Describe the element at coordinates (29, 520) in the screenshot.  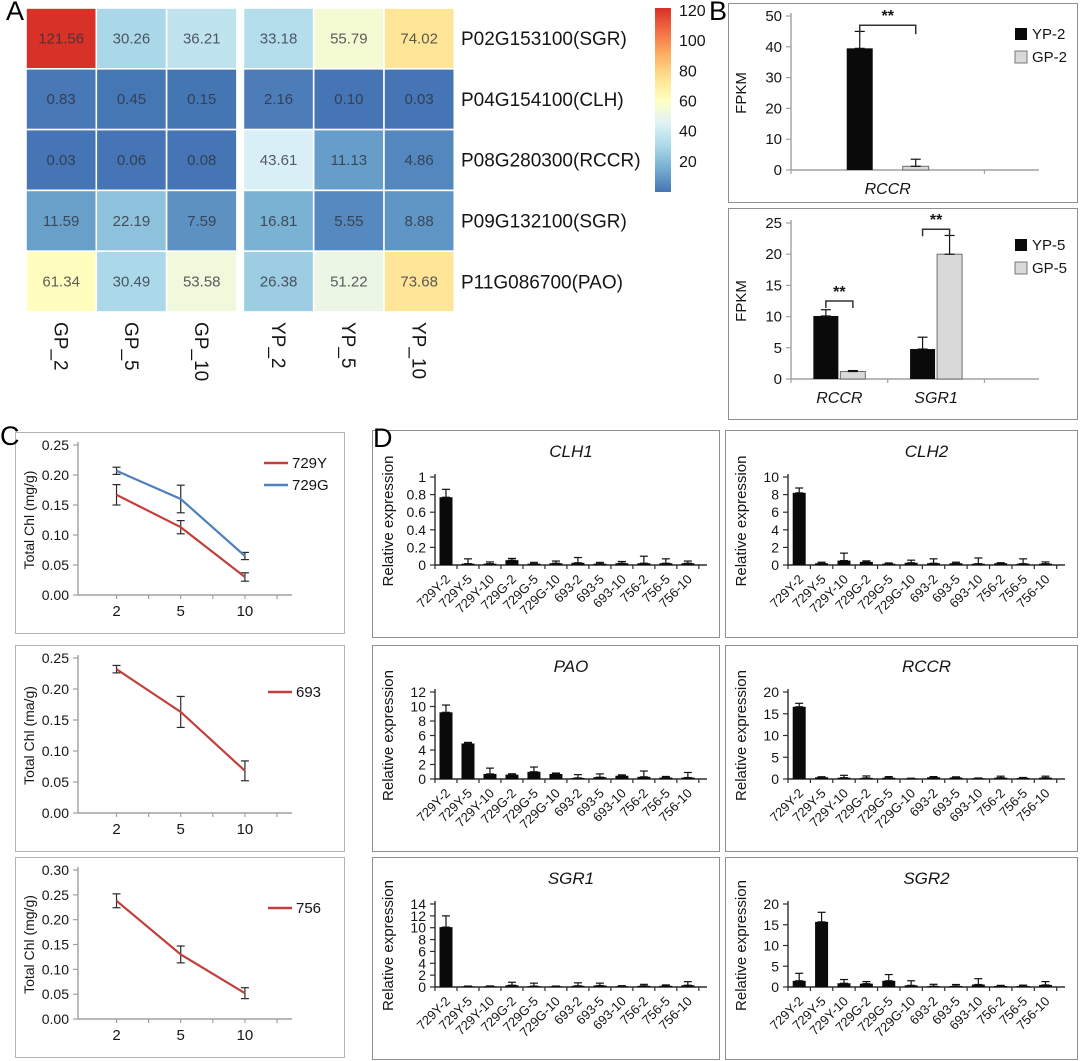
I see `y-axis-label: Total Chl (mg/g)` at that location.